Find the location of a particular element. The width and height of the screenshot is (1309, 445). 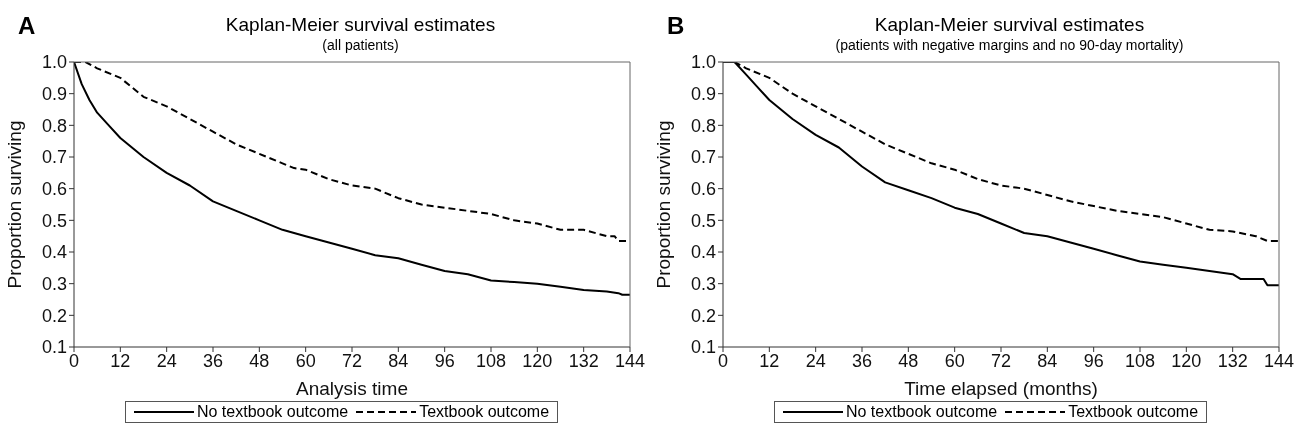

chart-subtitle: (patients with negative margins and no 90-day mortality) is located at coordinates (1009, 45).